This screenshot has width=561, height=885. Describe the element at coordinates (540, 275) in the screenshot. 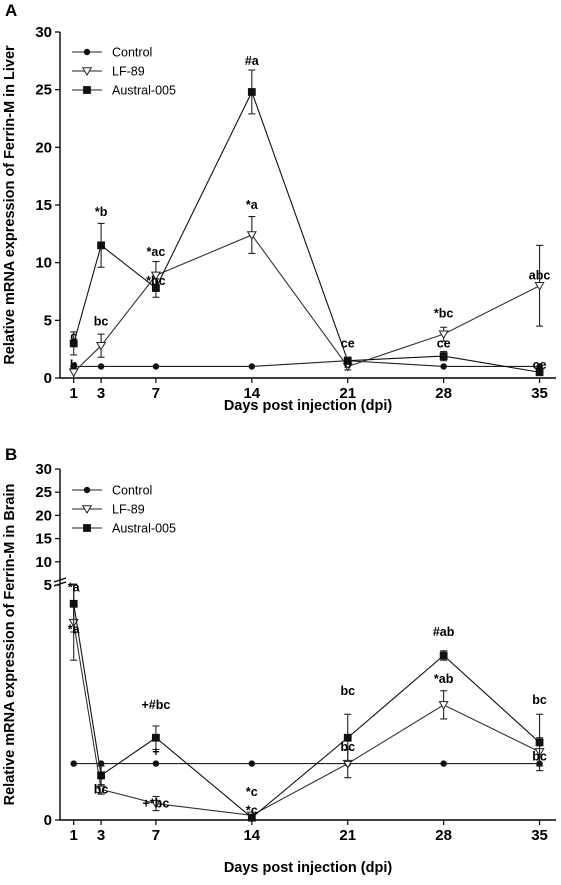

I see `annotation-label: abc` at that location.